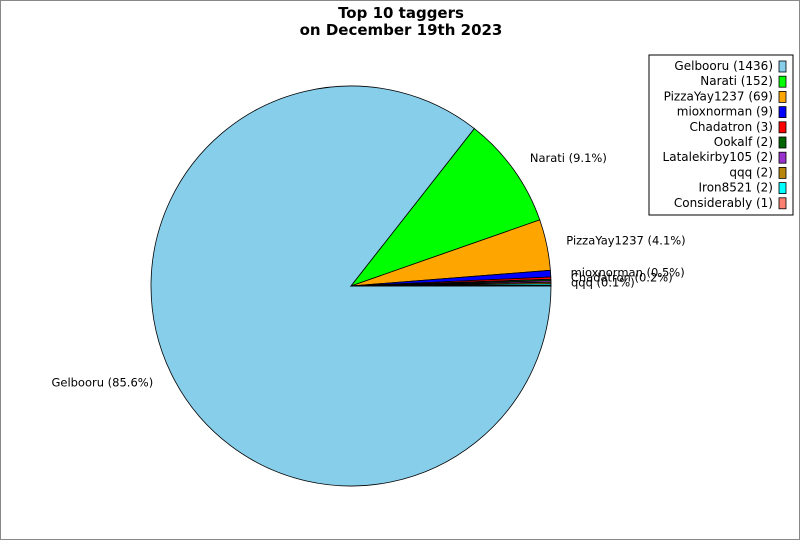  What do you see at coordinates (782, 66) in the screenshot?
I see `legend-swatch-gelbooru` at bounding box center [782, 66].